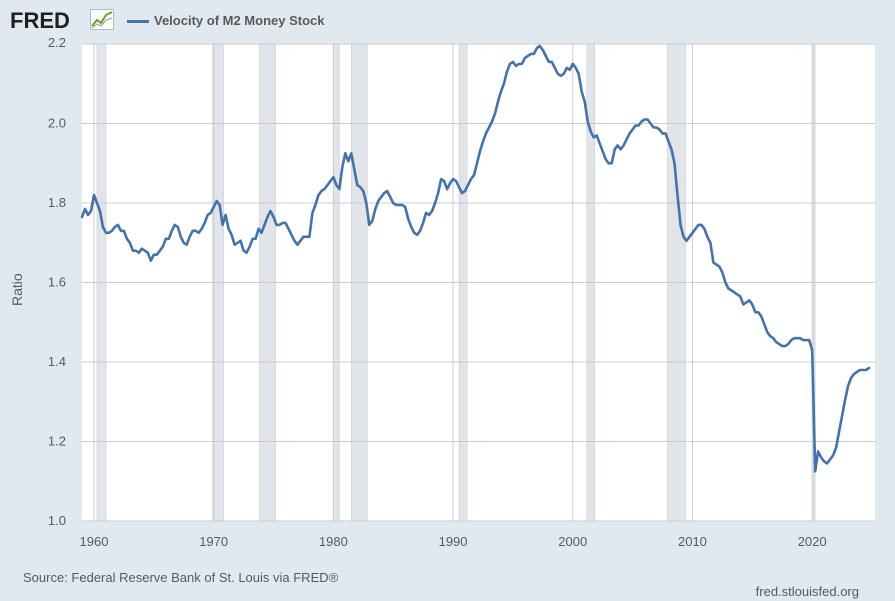 Image resolution: width=895 pixels, height=601 pixels. I want to click on y-tick-label: 1.4, so click(57, 361).